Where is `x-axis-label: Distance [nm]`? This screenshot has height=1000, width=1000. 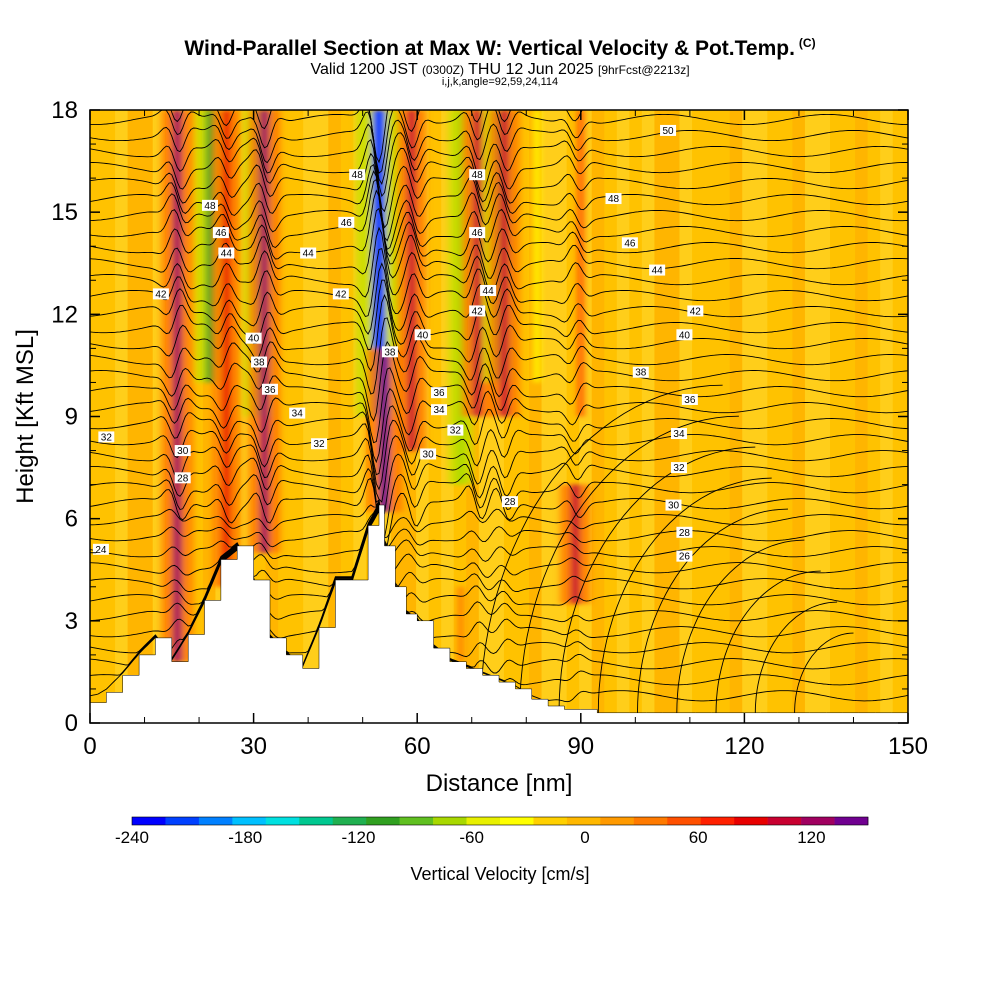
x-axis-label: Distance [nm] is located at coordinates (499, 783).